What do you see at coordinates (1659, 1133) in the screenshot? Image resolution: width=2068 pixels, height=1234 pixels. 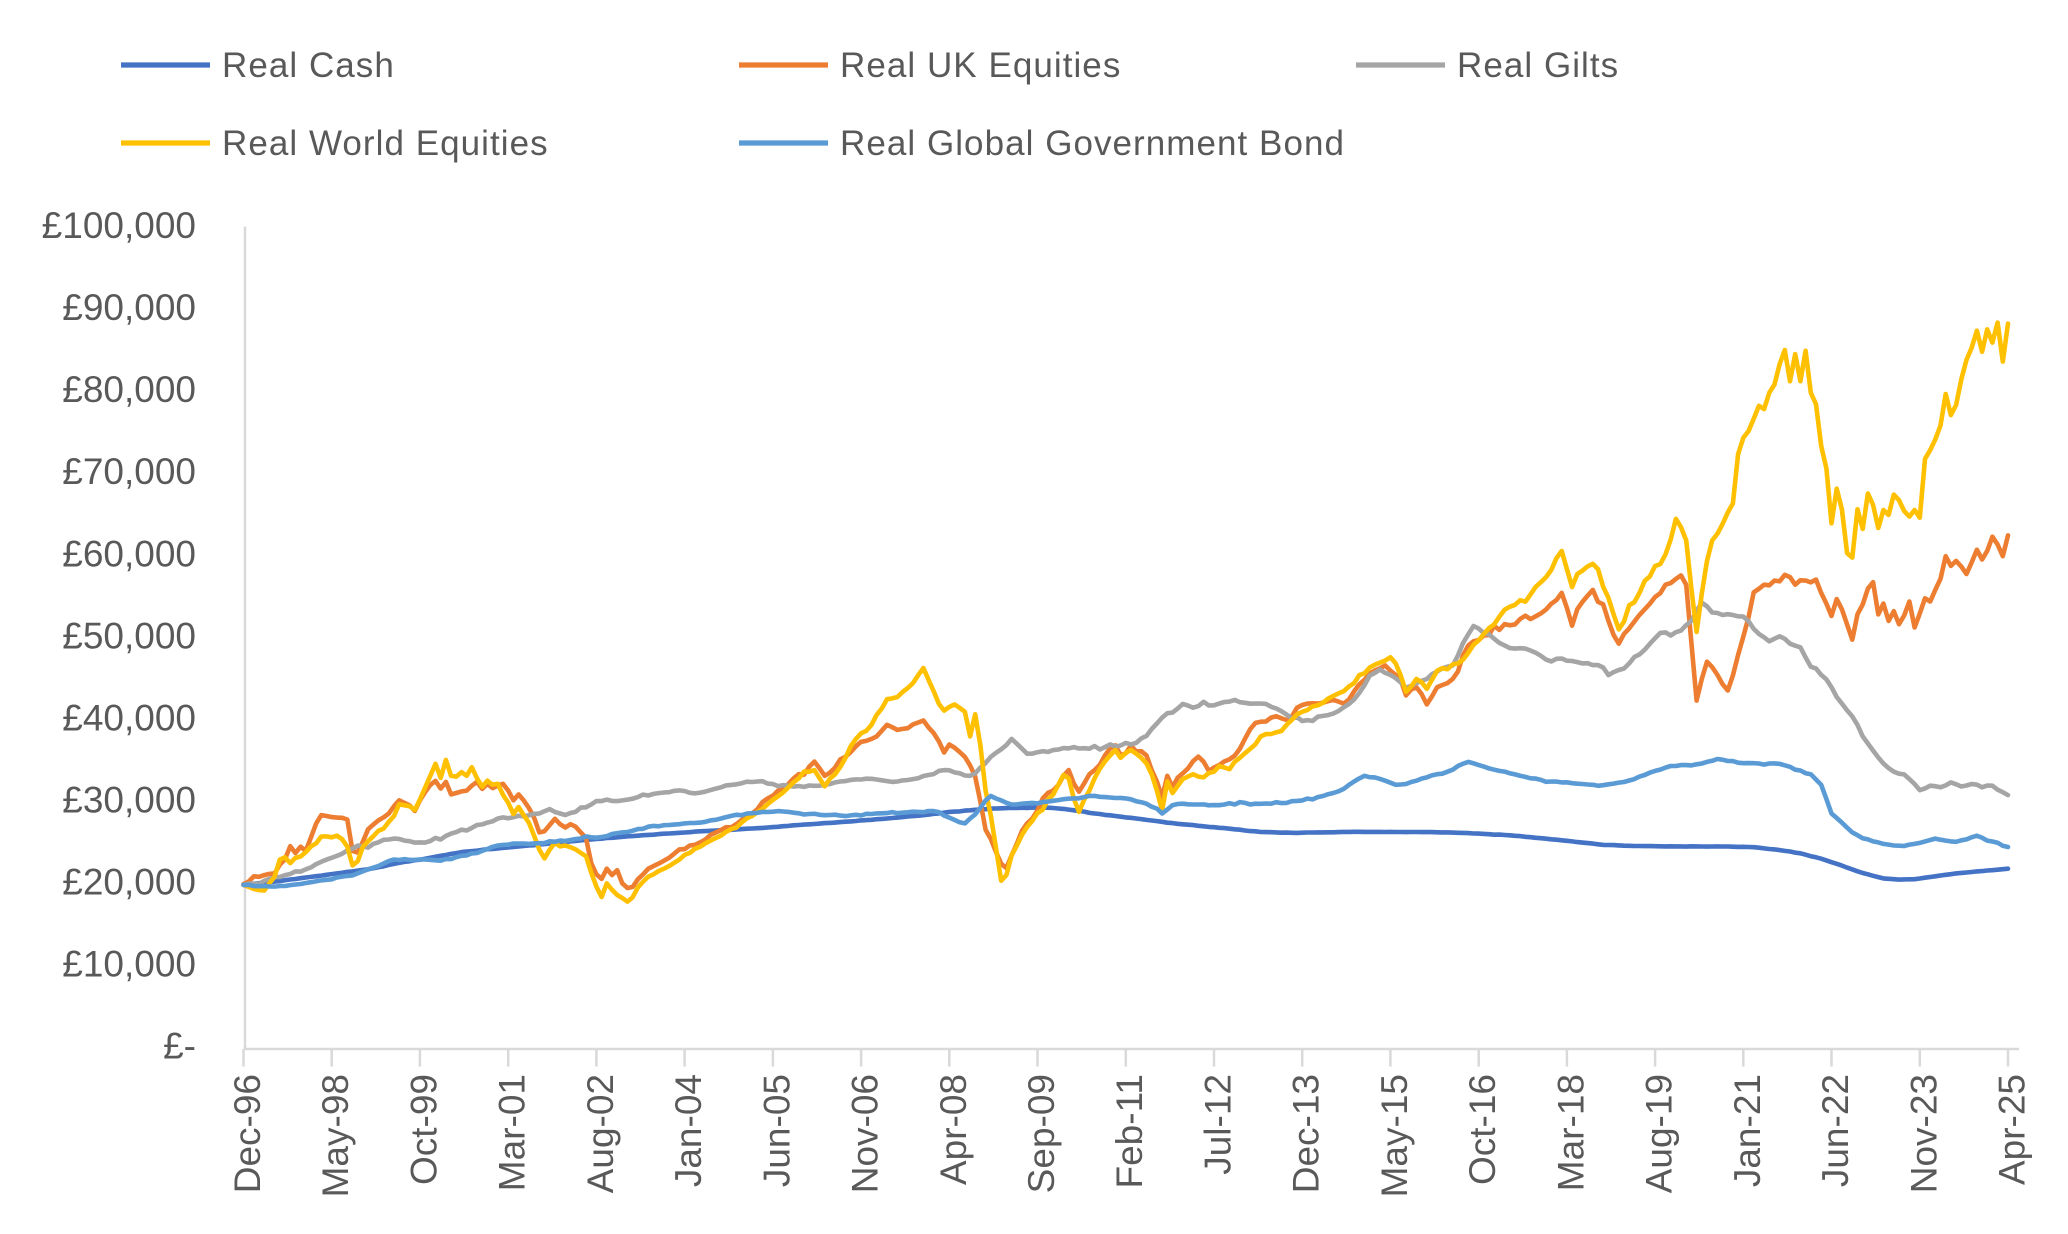 I see `svg-text: Aug-19` at bounding box center [1659, 1133].